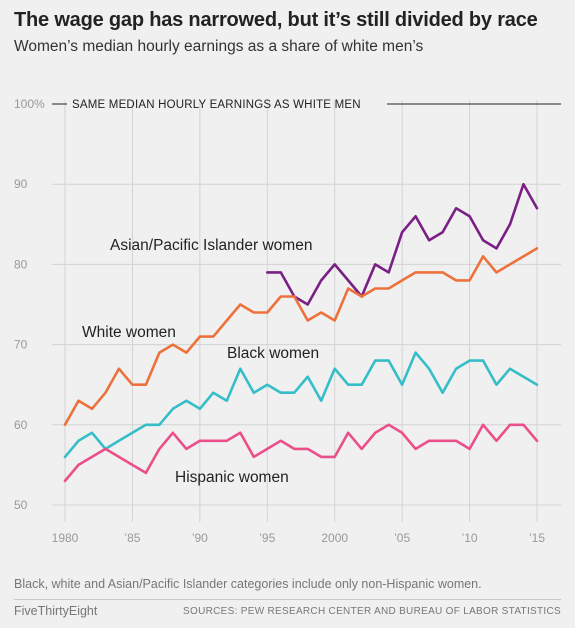  Describe the element at coordinates (287, 599) in the screenshot. I see `footer-divider` at that location.